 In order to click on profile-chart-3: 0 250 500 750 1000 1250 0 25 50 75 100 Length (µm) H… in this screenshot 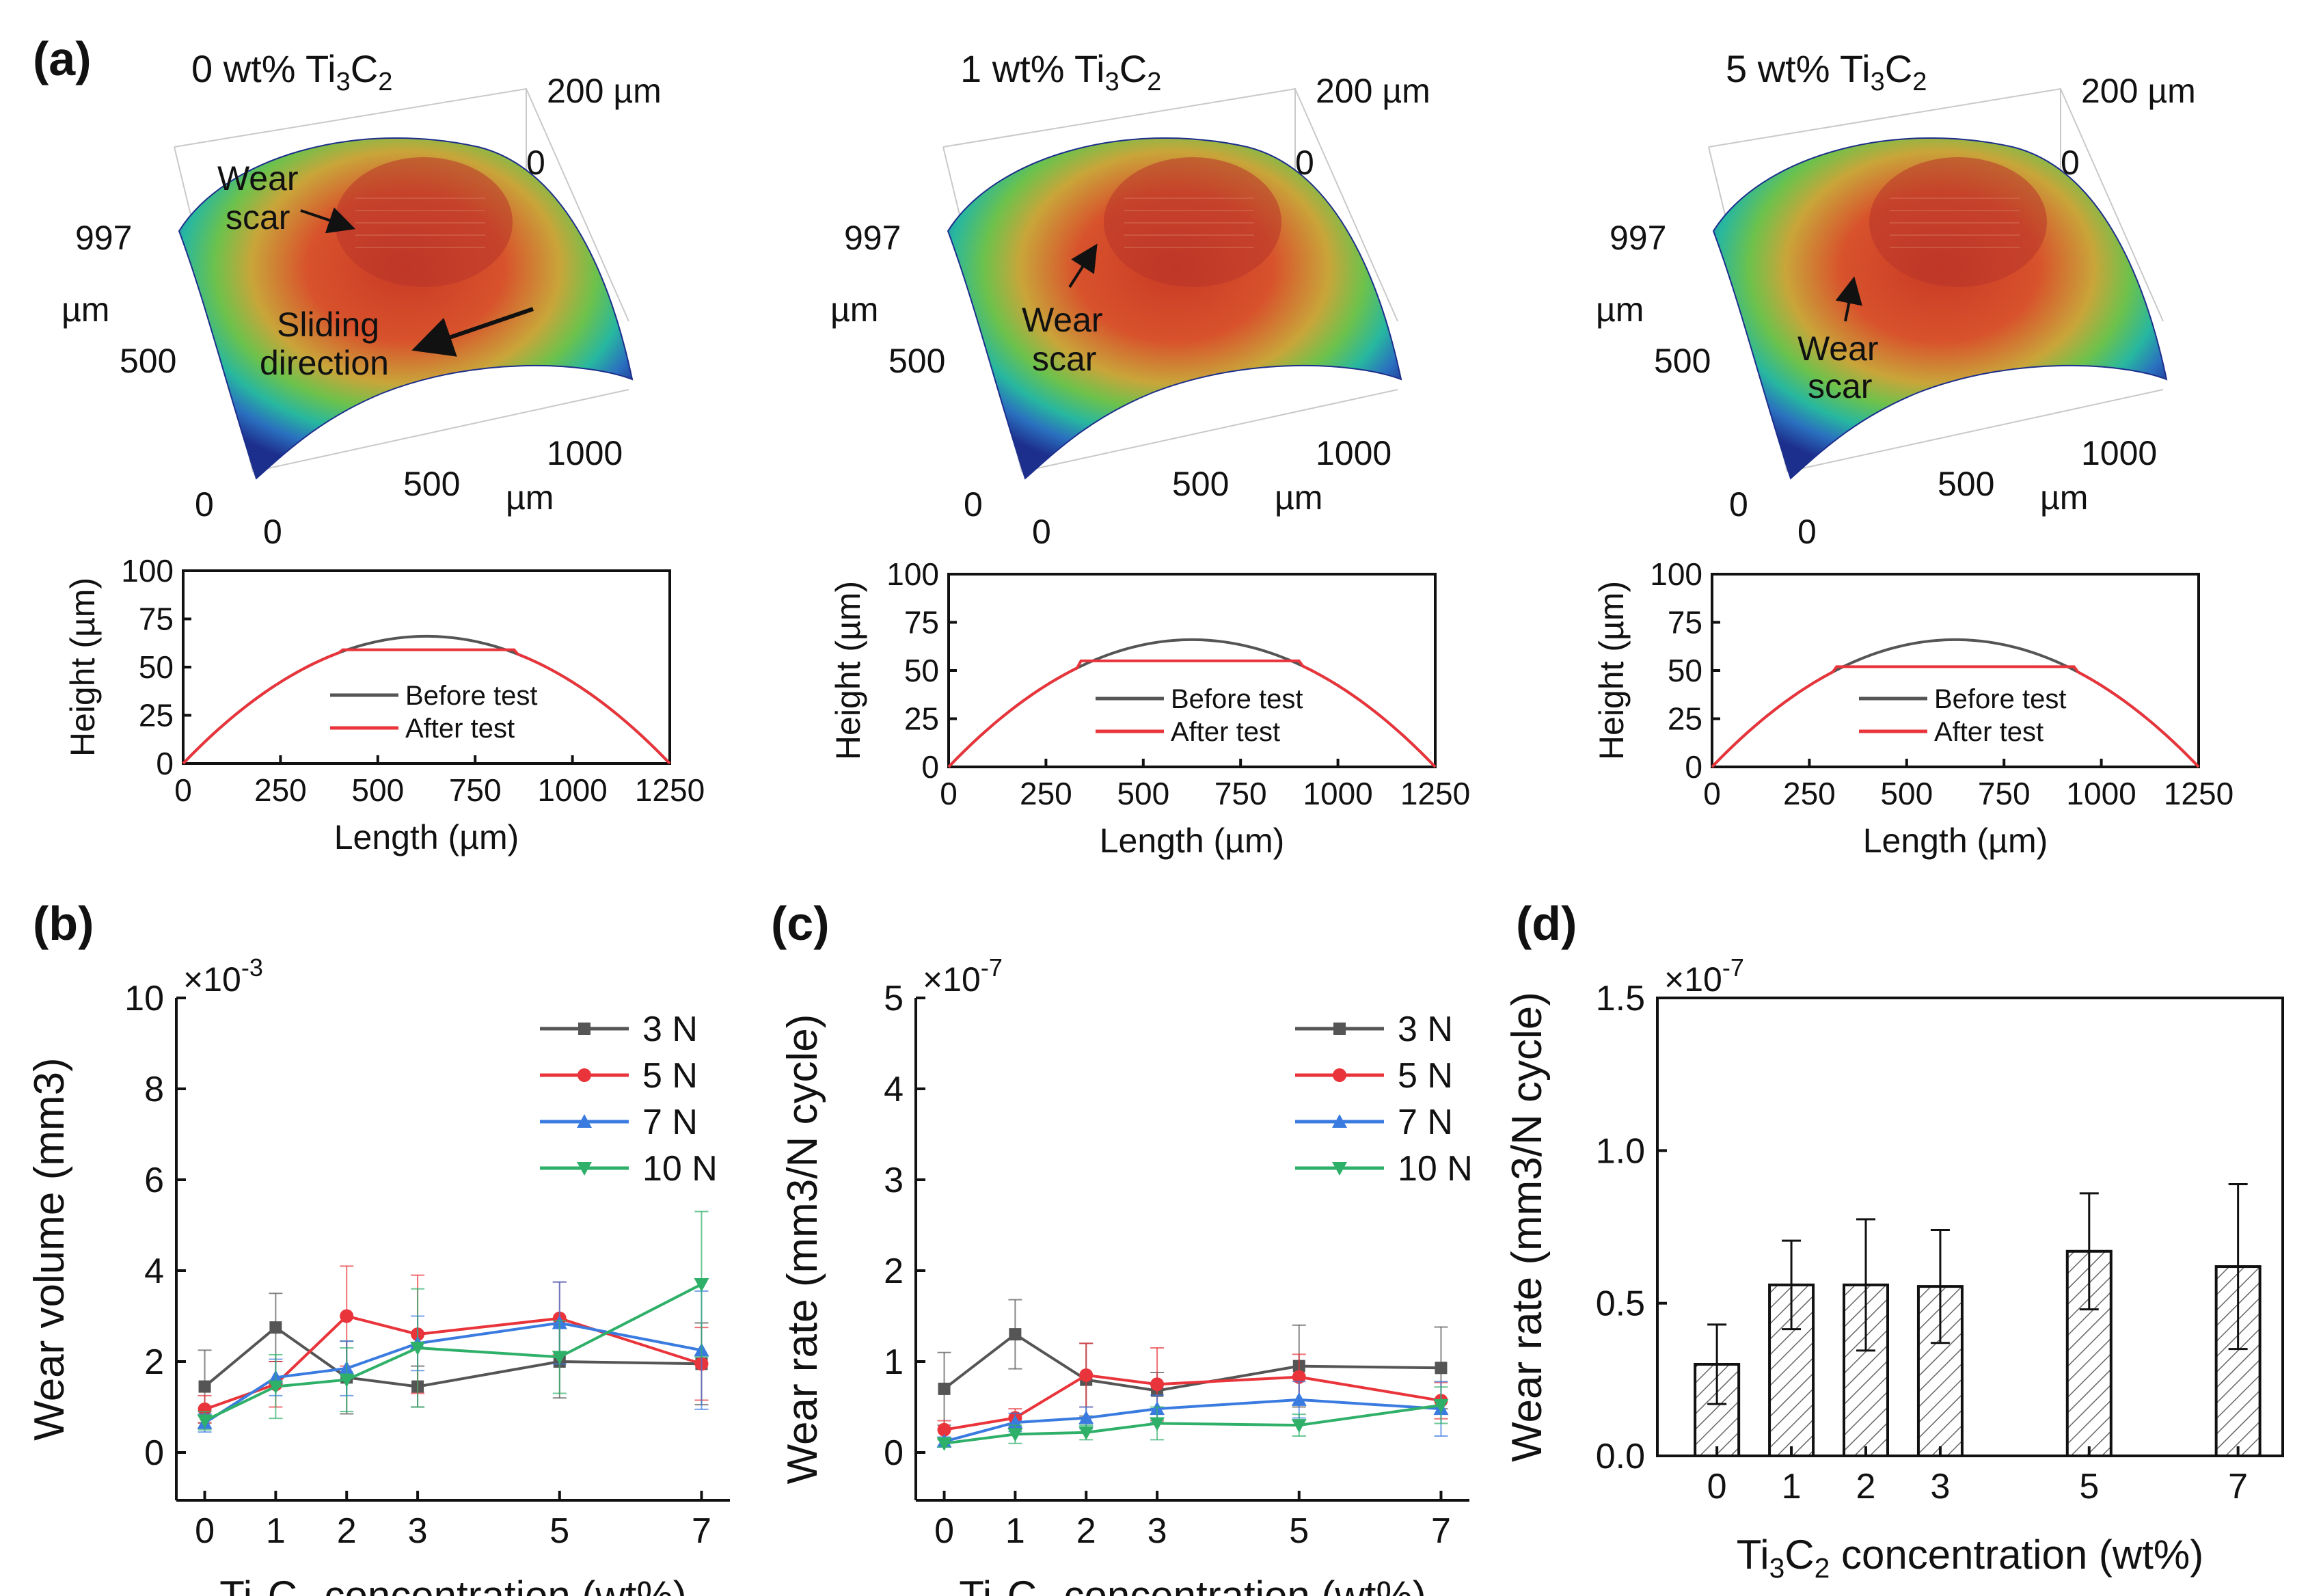, I will do `click(1913, 708)`.